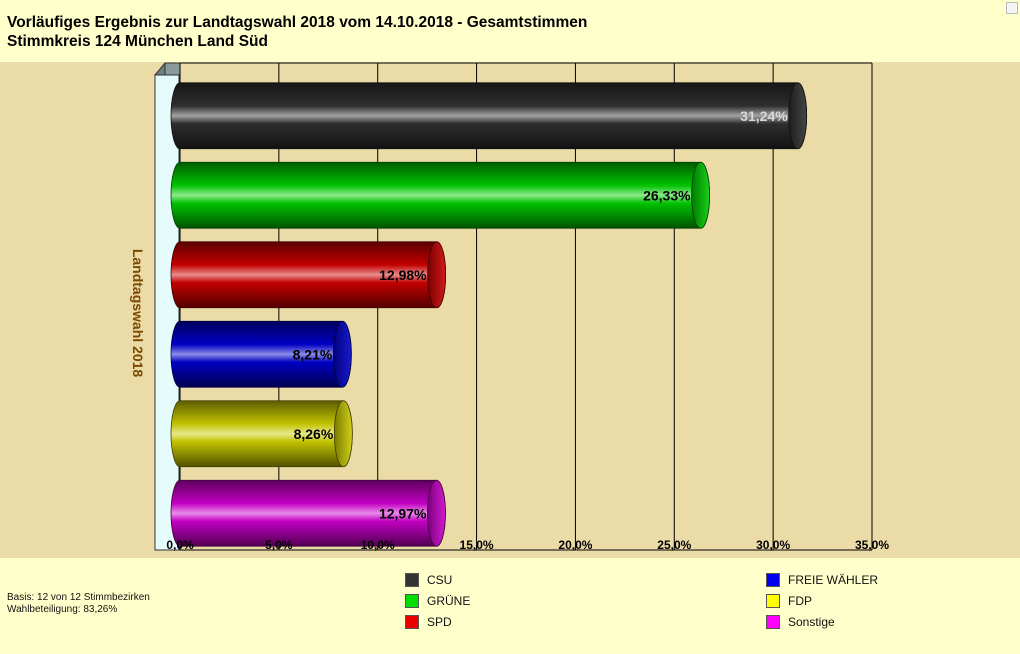 This screenshot has height=654, width=1020. Describe the element at coordinates (510, 606) in the screenshot. I see `chart-footer` at that location.